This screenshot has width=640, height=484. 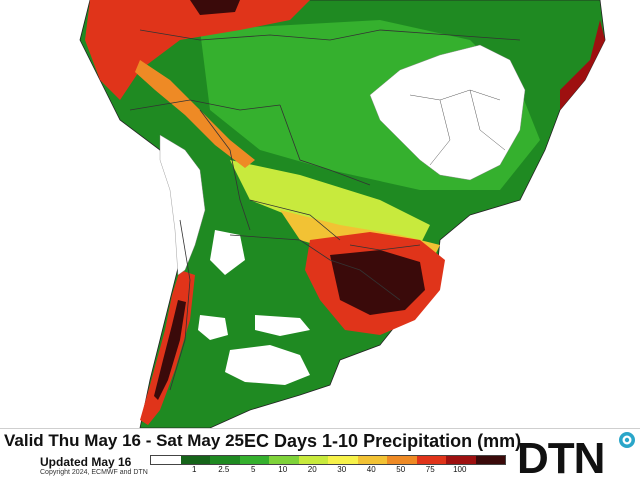 I want to click on andes-red-streak, so click(x=195, y=114).